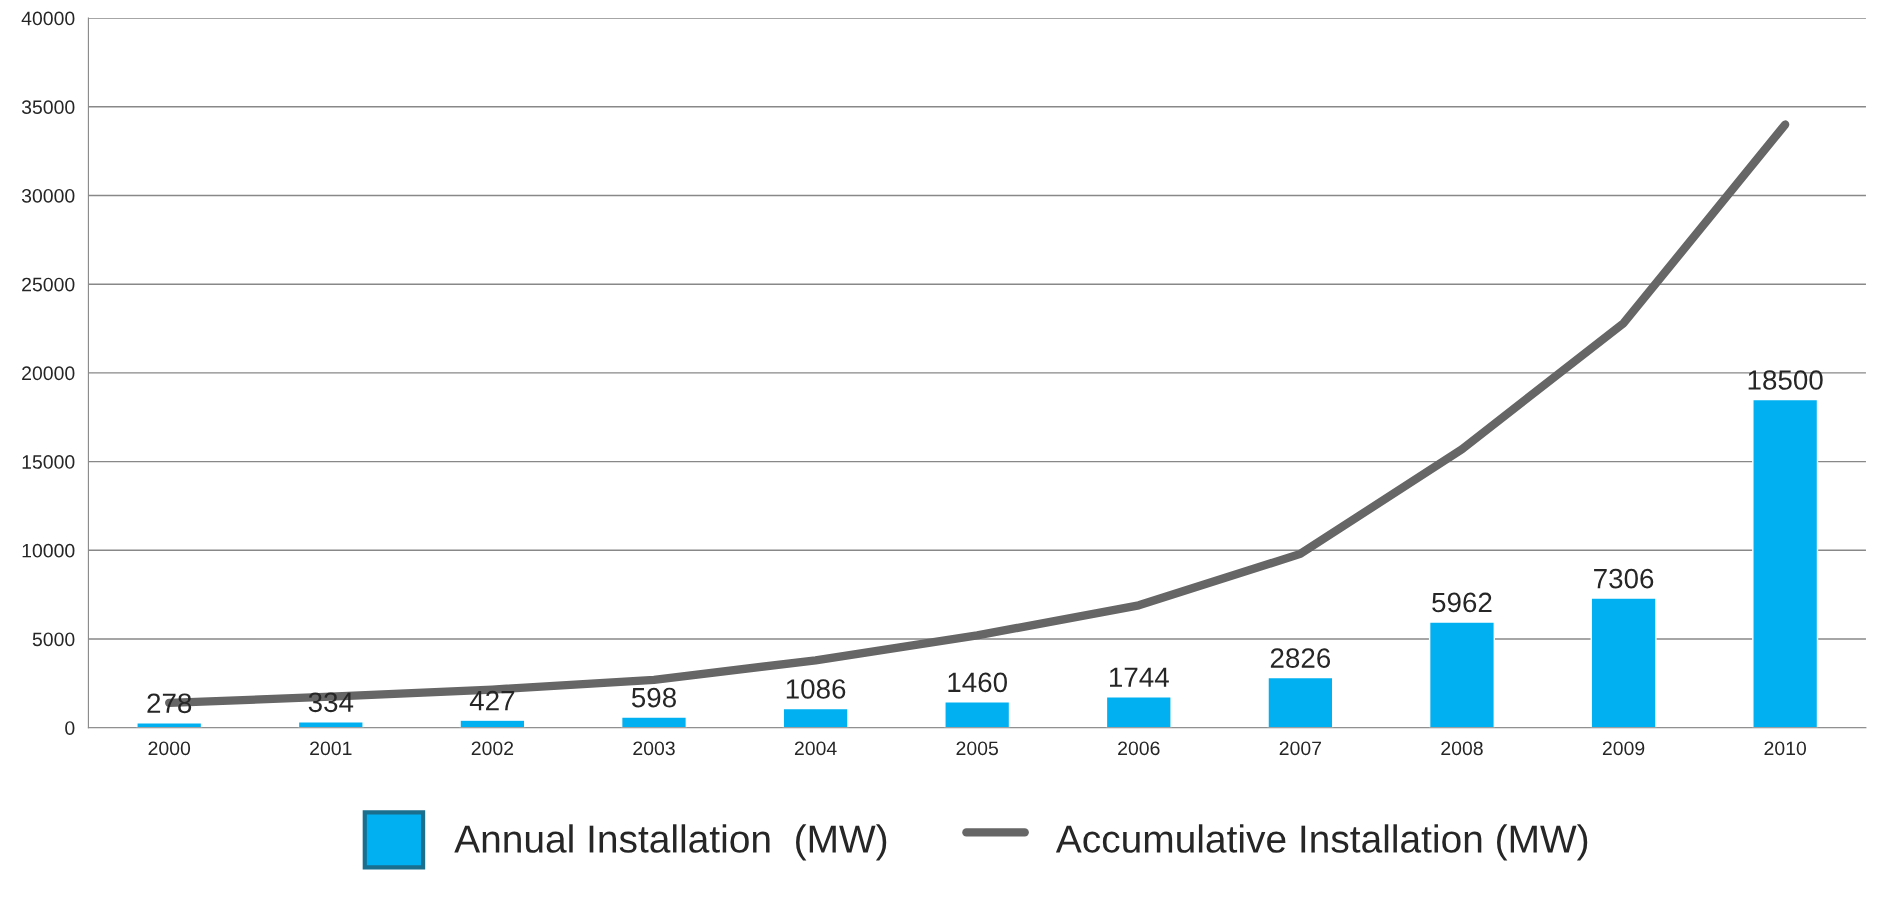 This screenshot has height=904, width=1881. I want to click on y-tick-label: 40000, so click(48, 18).